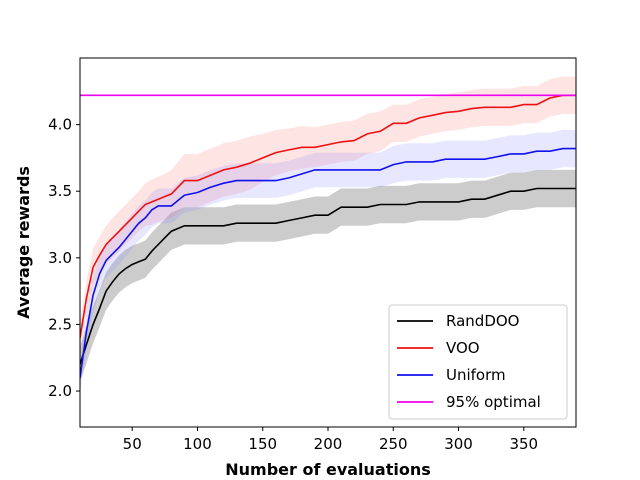 The height and width of the screenshot is (480, 640). I want to click on x-tick-label: 50, so click(132, 444).